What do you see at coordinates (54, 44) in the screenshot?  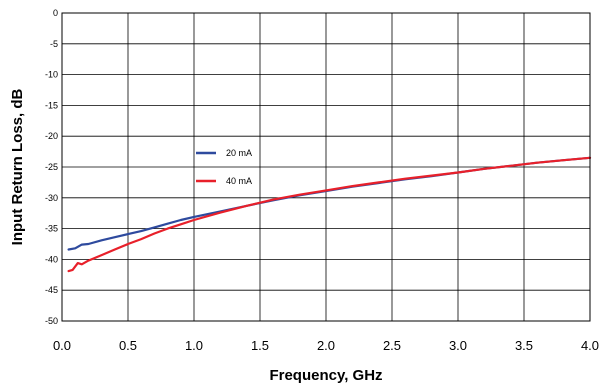 I see `y-tick-label: -5` at bounding box center [54, 44].